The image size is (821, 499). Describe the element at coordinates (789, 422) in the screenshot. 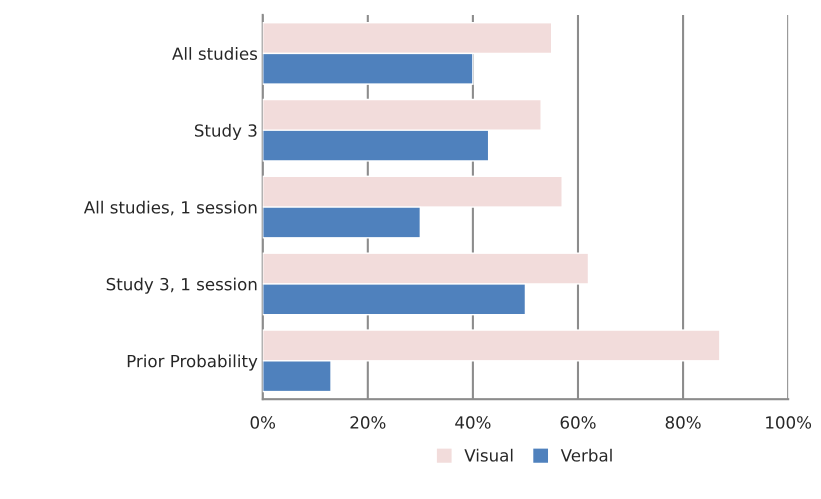

I see `x-tick-label: 100%` at that location.